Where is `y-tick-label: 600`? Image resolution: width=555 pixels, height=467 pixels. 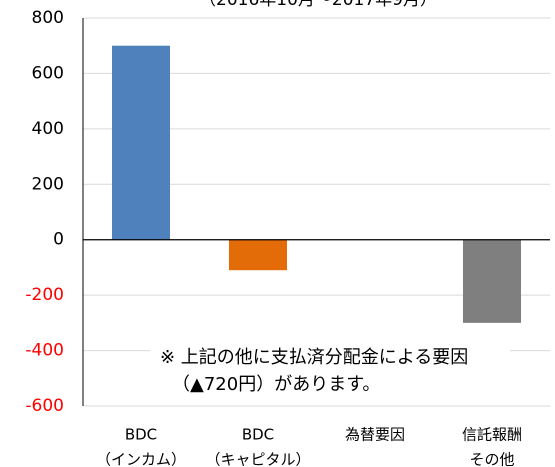 y-tick-label: 600 is located at coordinates (48, 73).